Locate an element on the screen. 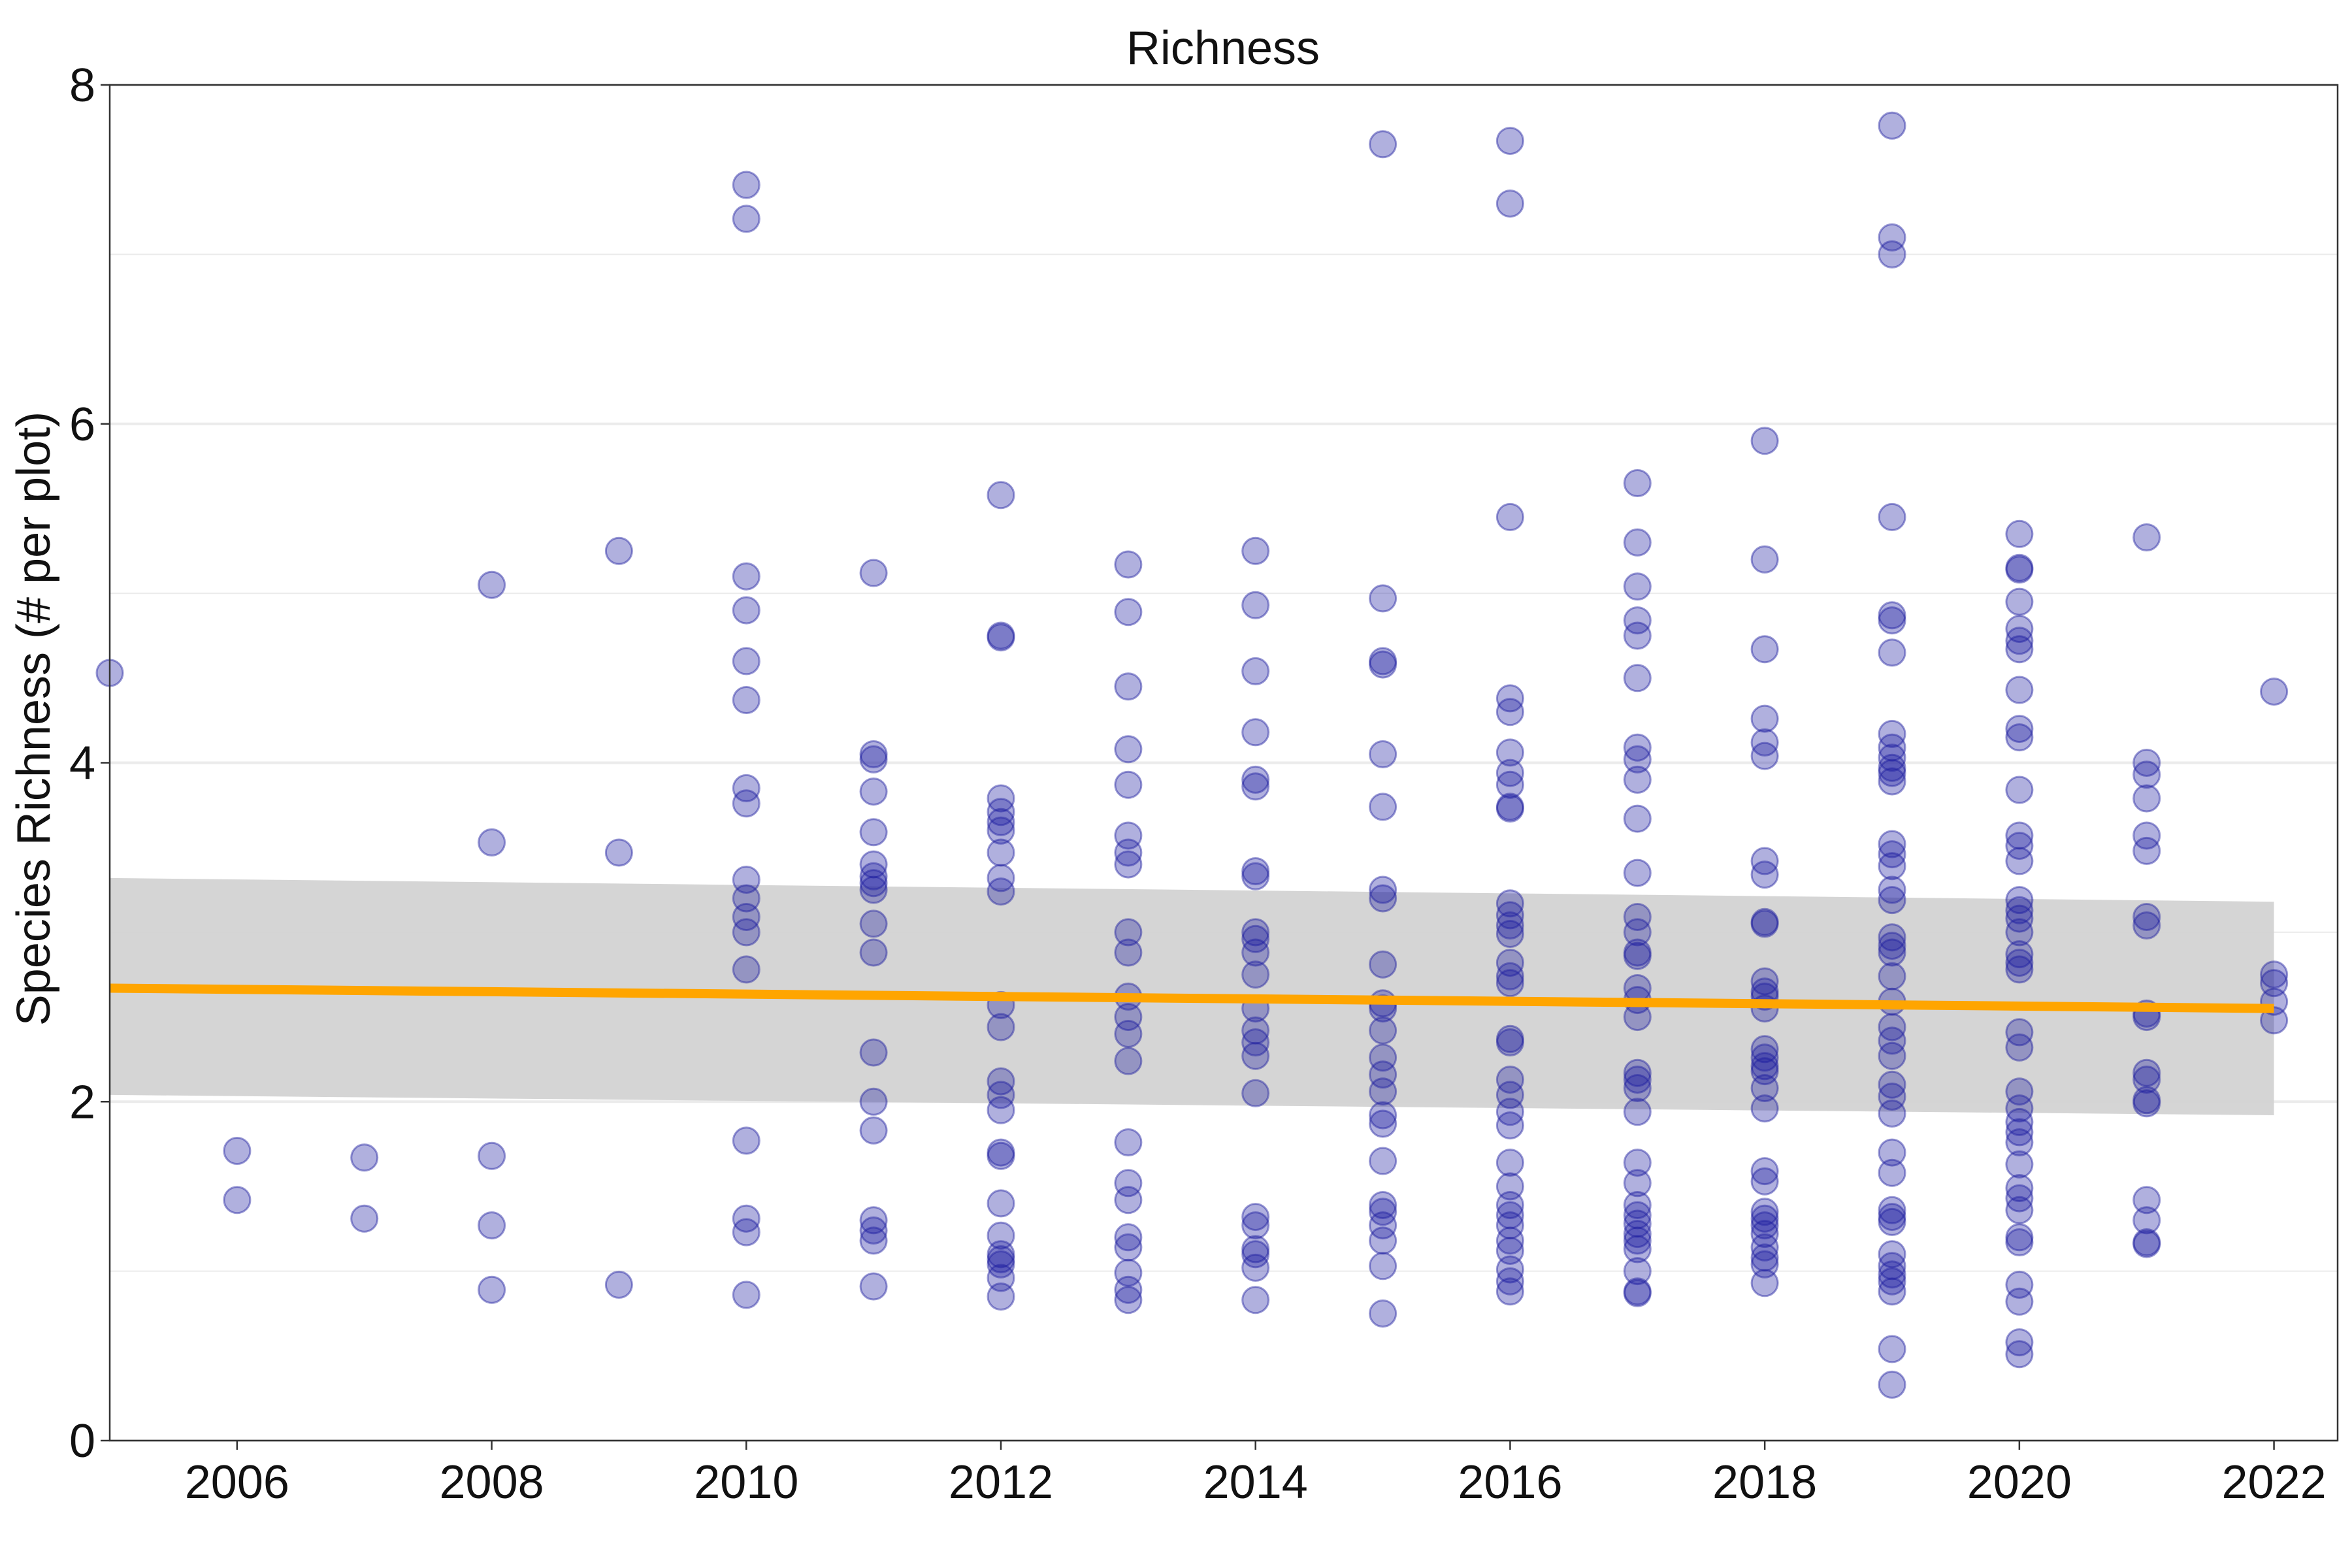  y-tick-label: 8 is located at coordinates (82, 85).